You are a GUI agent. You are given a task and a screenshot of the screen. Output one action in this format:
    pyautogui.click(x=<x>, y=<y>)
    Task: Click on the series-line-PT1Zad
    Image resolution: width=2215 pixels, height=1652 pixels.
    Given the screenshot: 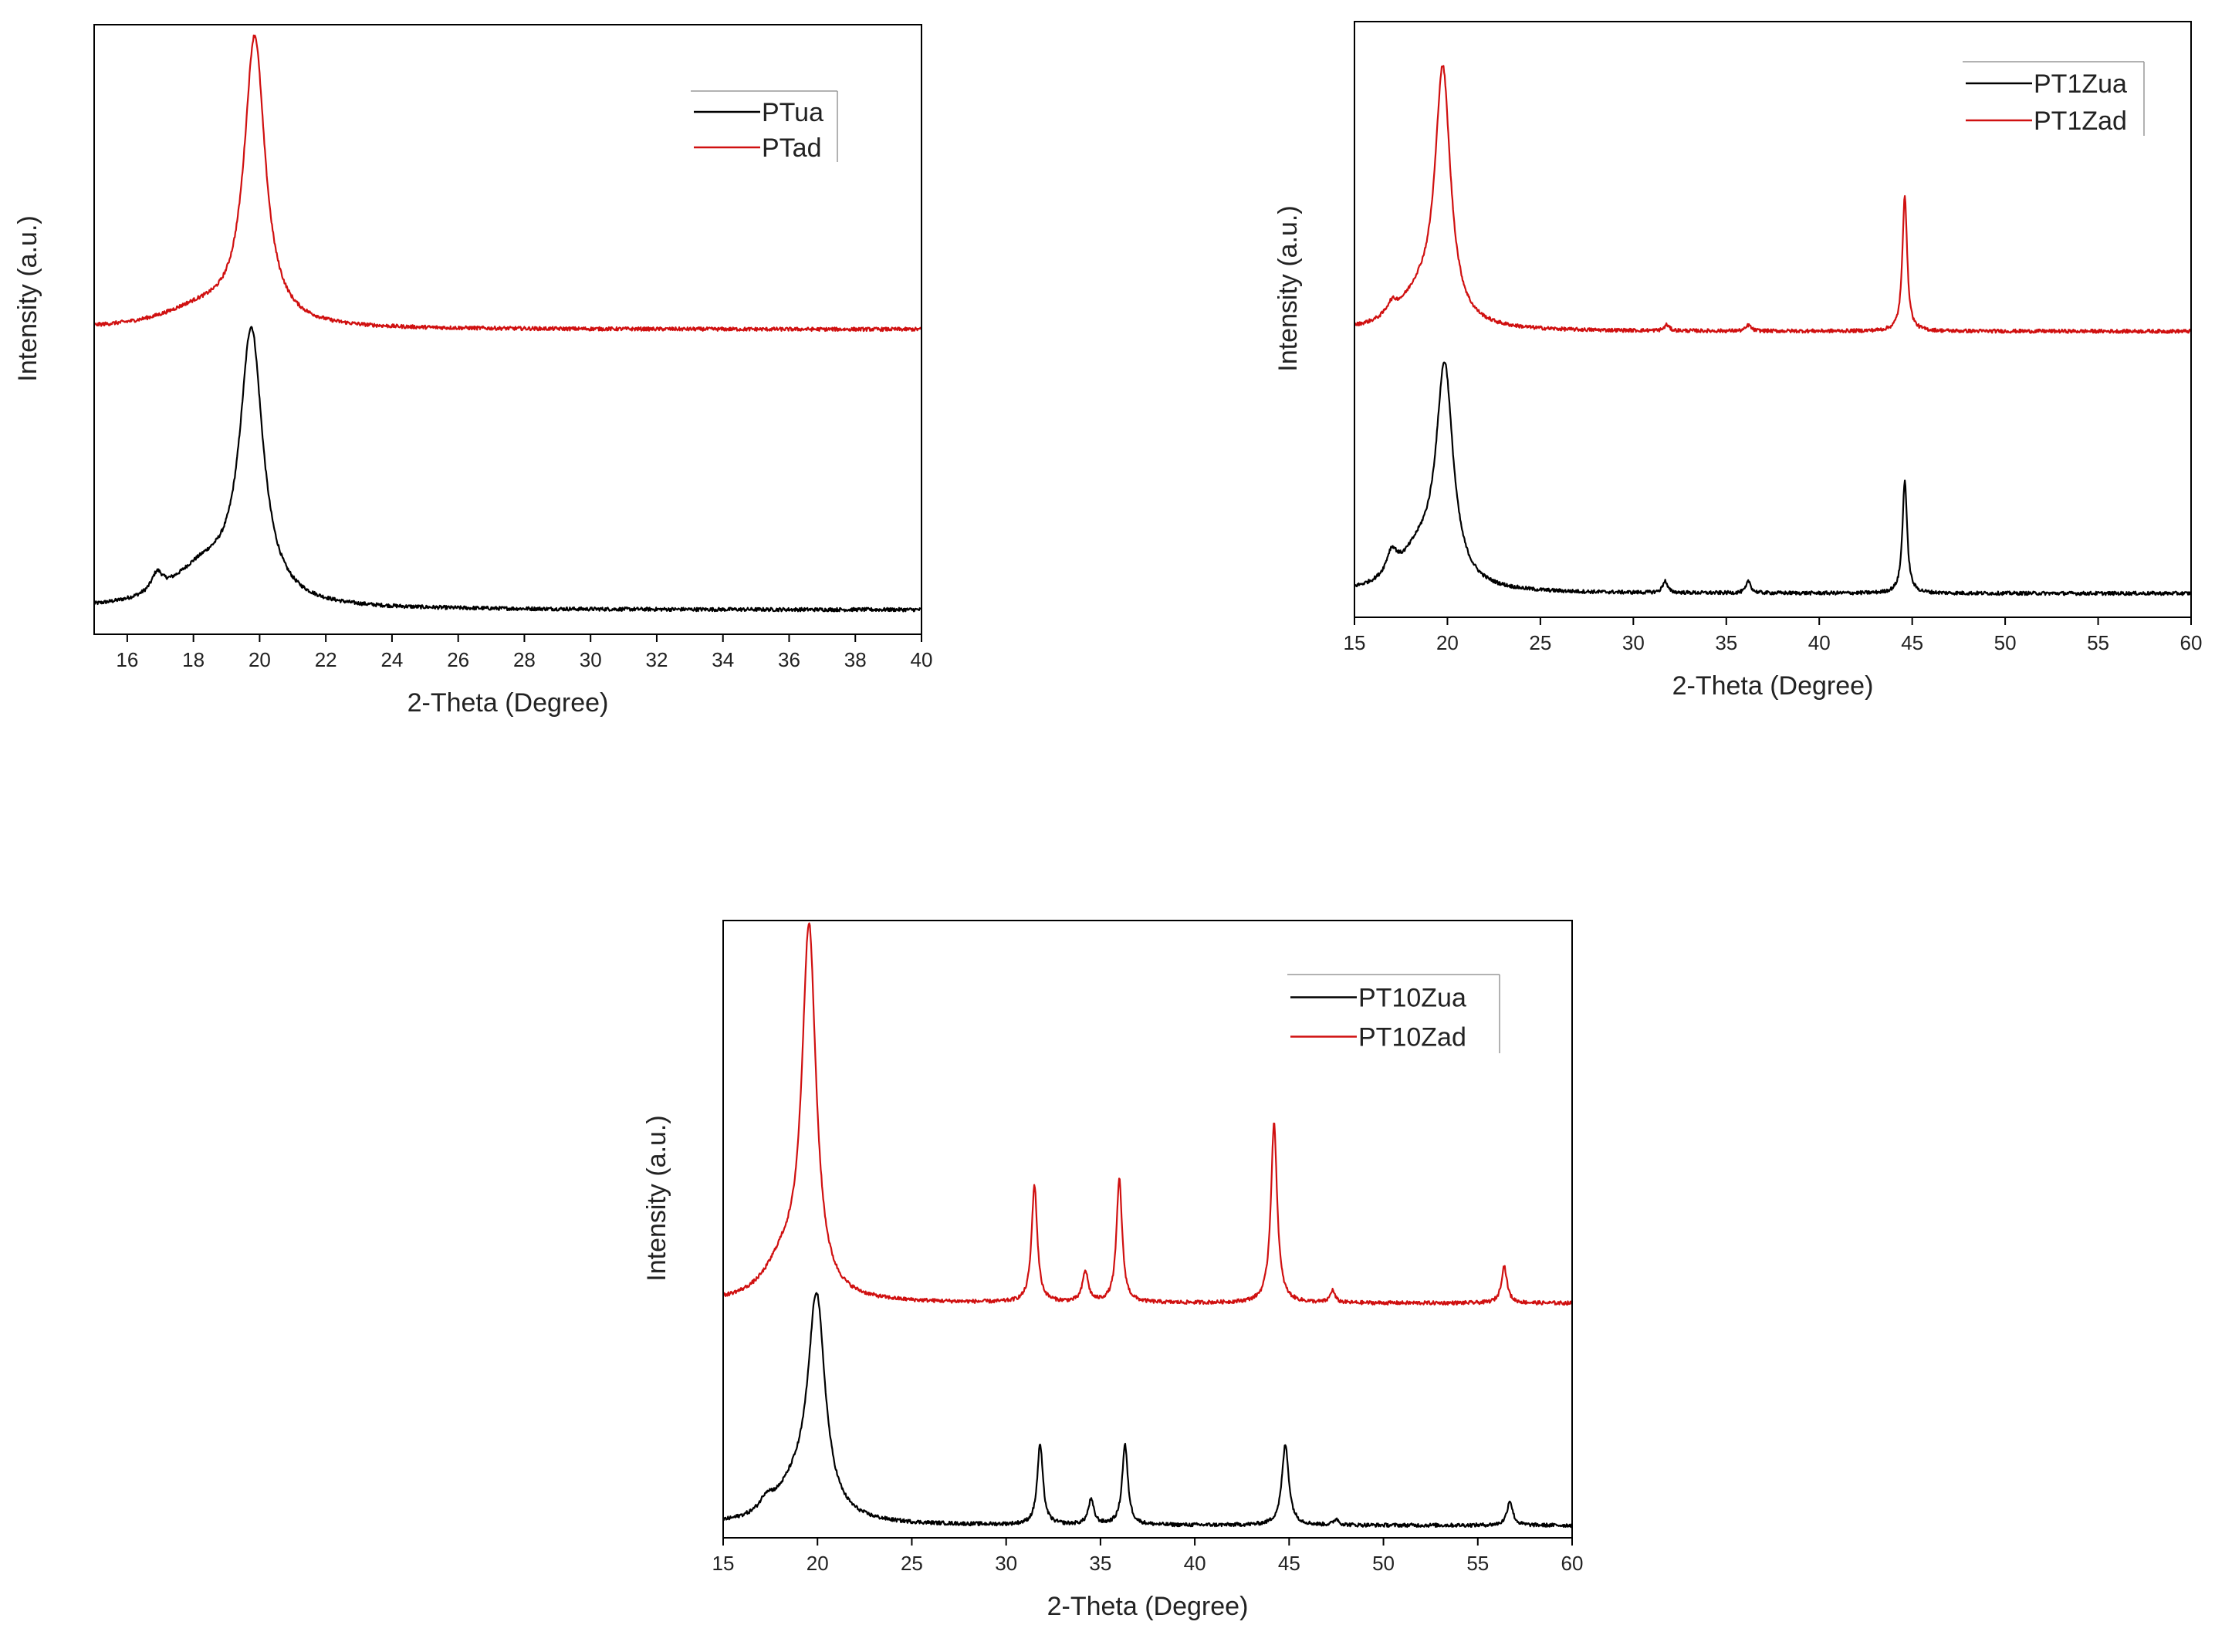 What is the action you would take?
    pyautogui.click(x=1773, y=200)
    